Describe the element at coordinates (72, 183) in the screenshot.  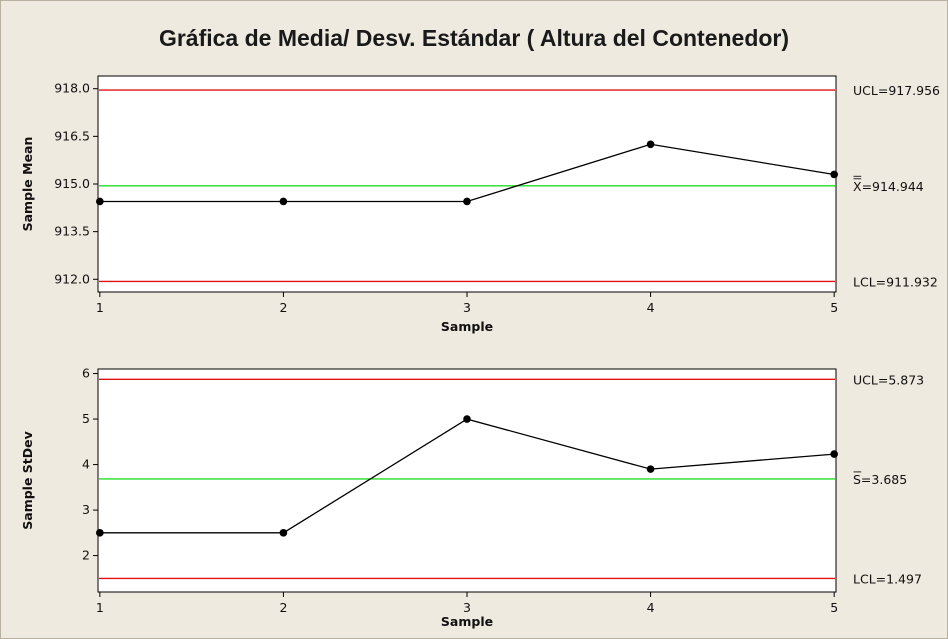
I see `y-tick-label: 915.0` at that location.